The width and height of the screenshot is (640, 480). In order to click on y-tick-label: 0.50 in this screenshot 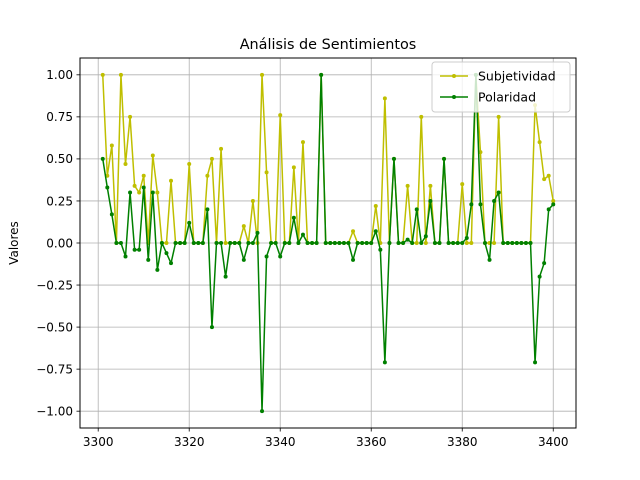, I will do `click(59, 159)`.